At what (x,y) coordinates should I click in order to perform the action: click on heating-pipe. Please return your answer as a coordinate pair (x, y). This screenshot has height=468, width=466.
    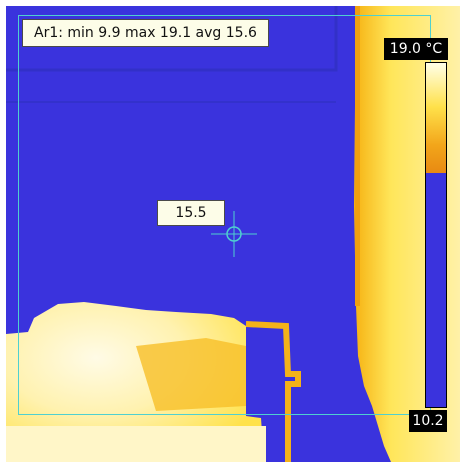
    Looking at the image, I should click on (273, 391).